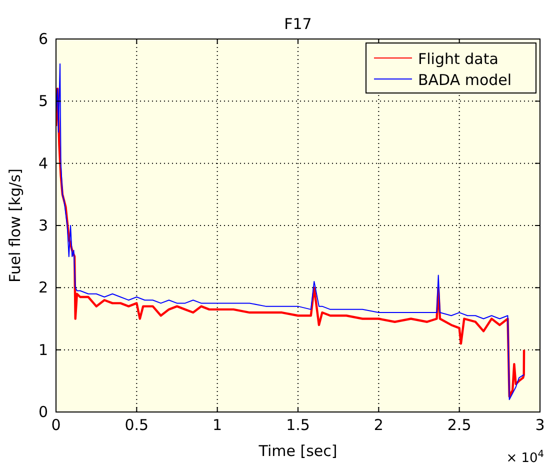  I want to click on x-tick-label: 1.5, so click(298, 425).